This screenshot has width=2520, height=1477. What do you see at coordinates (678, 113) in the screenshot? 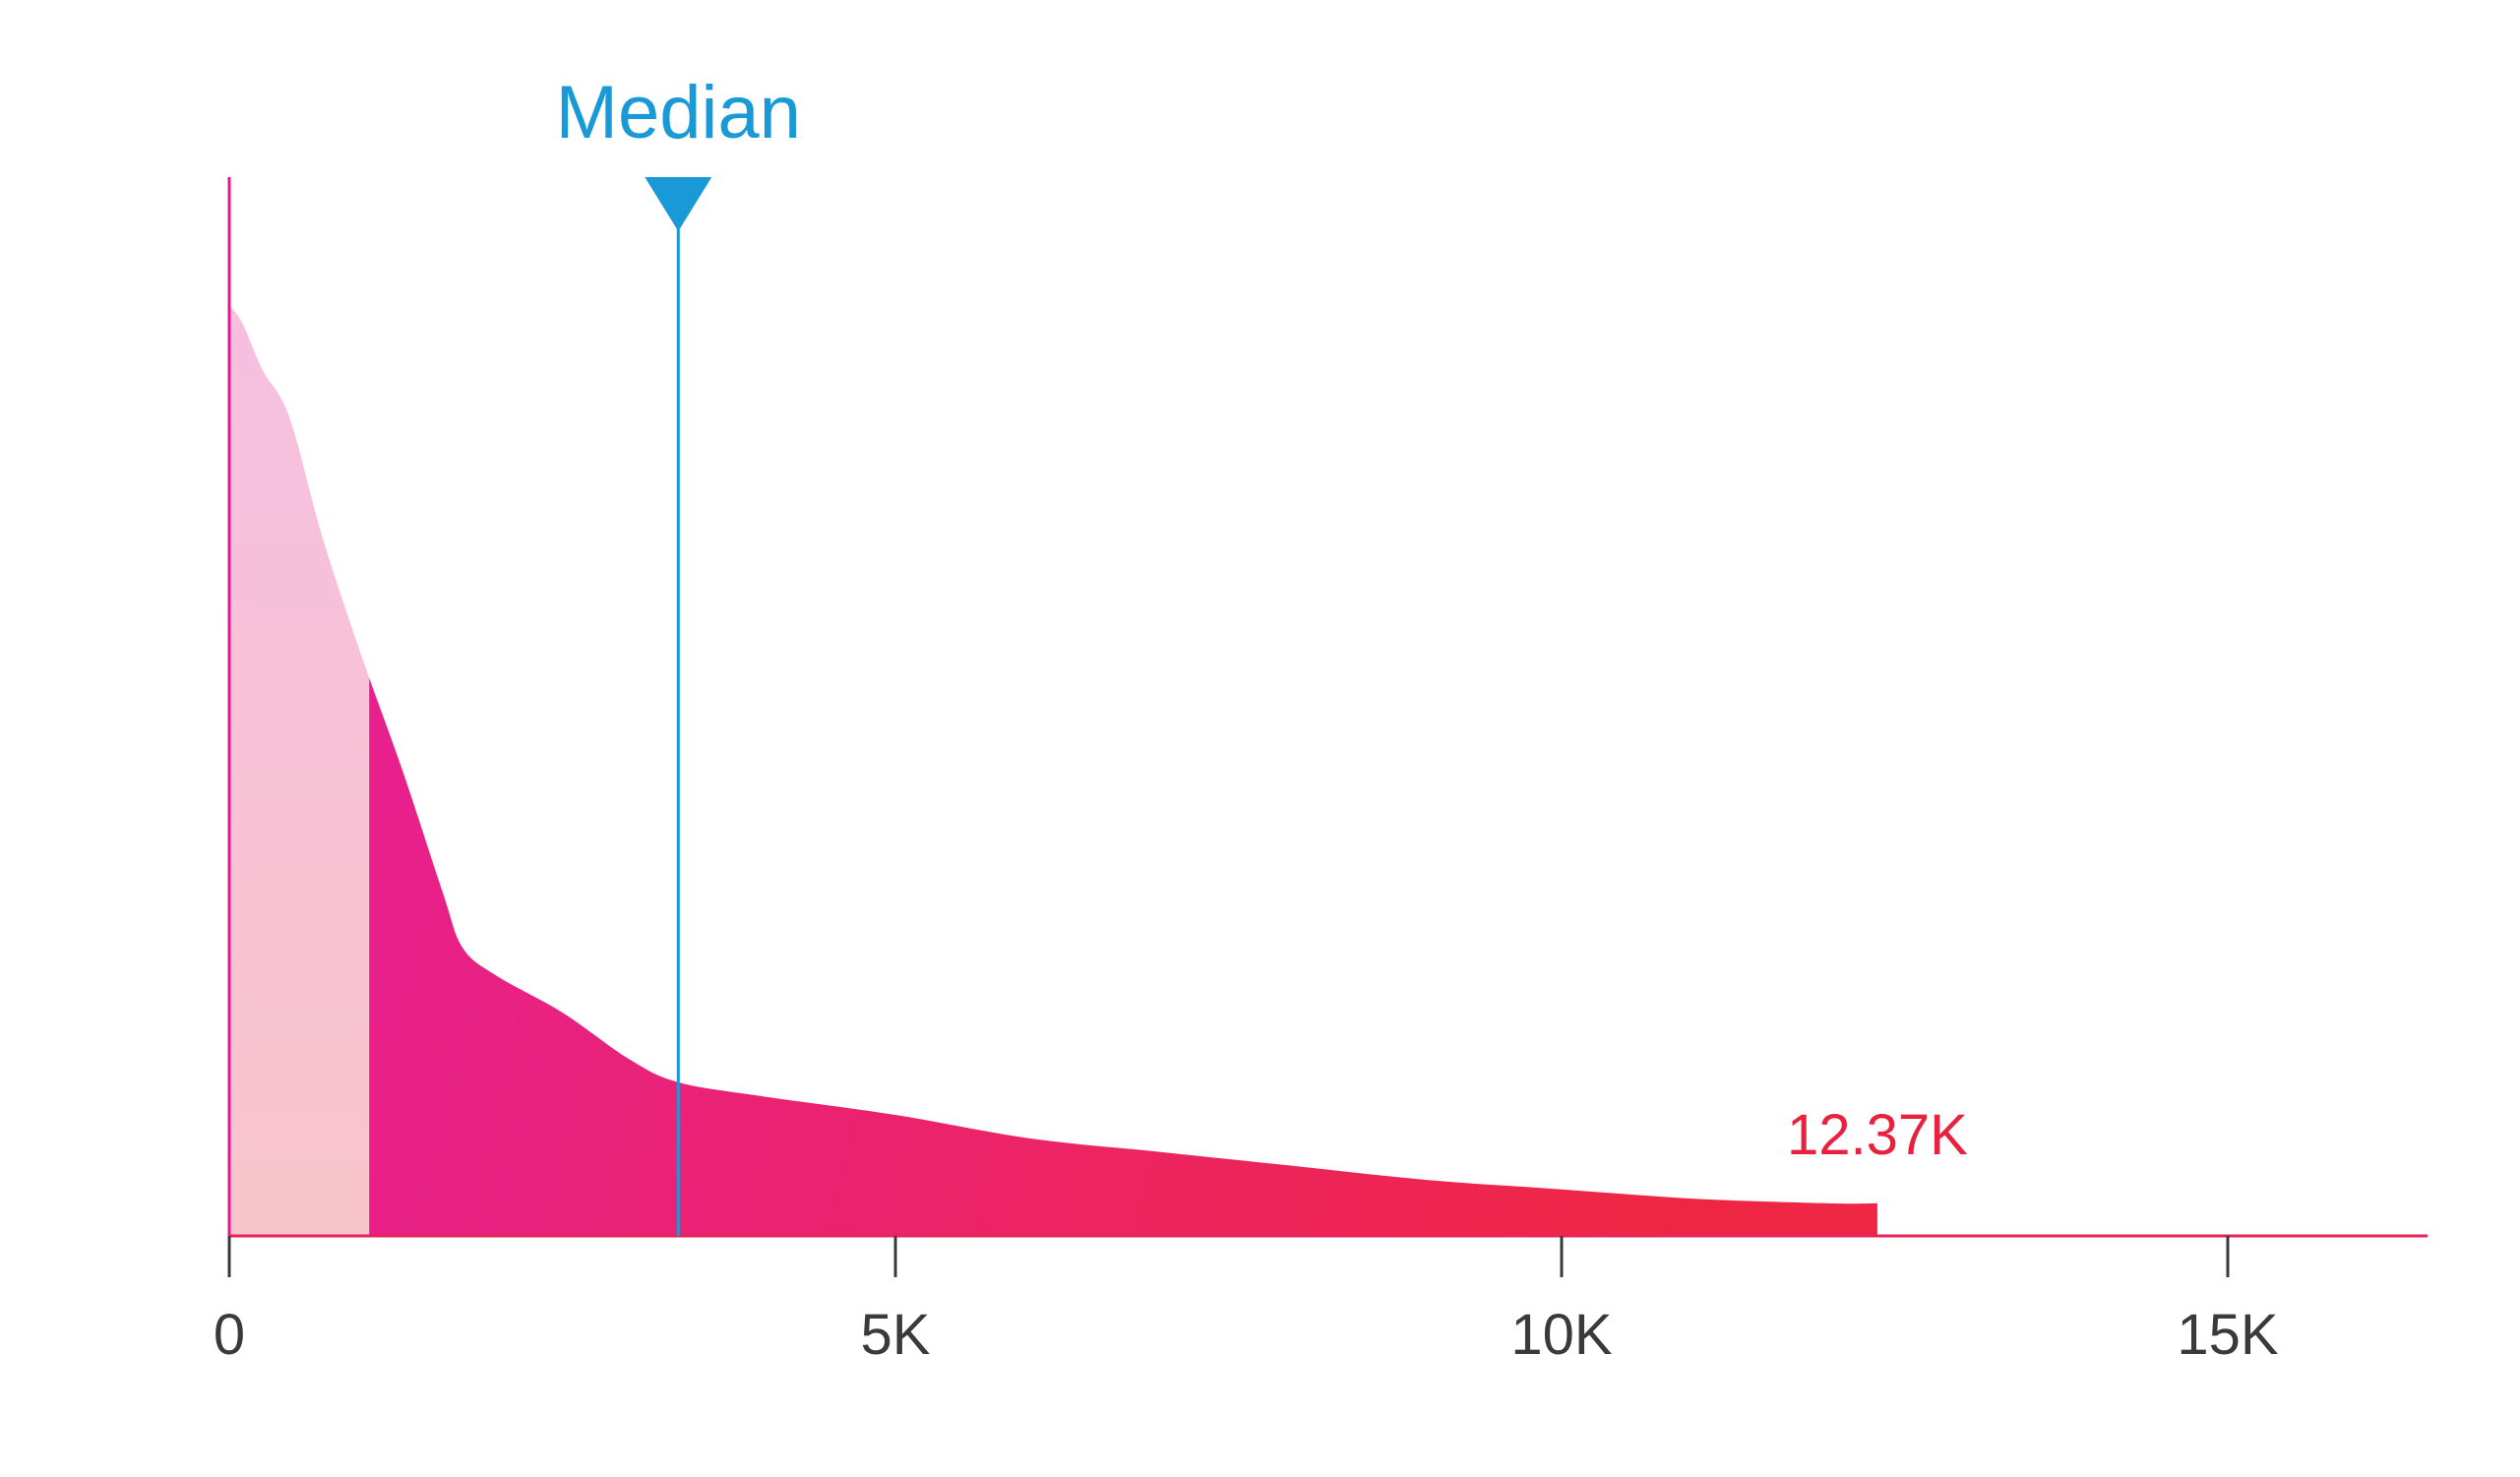
I see `median-label: Median` at bounding box center [678, 113].